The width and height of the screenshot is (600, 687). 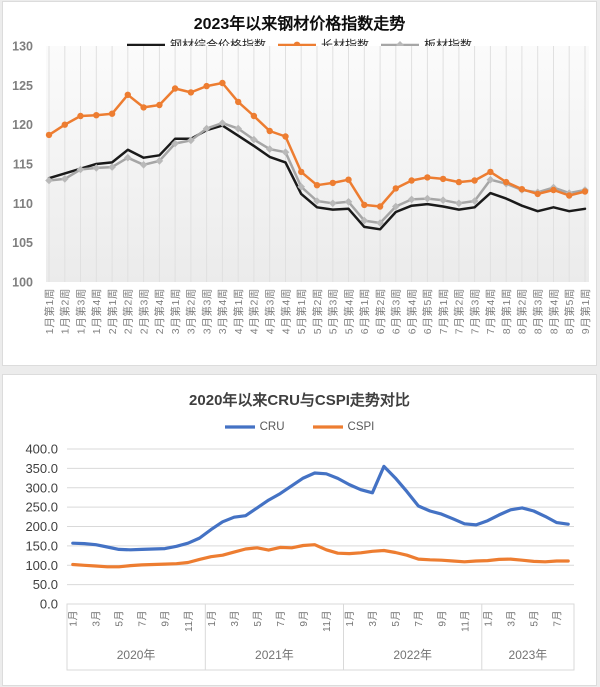 I want to click on y-tick-label: 115, so click(x=23, y=165).